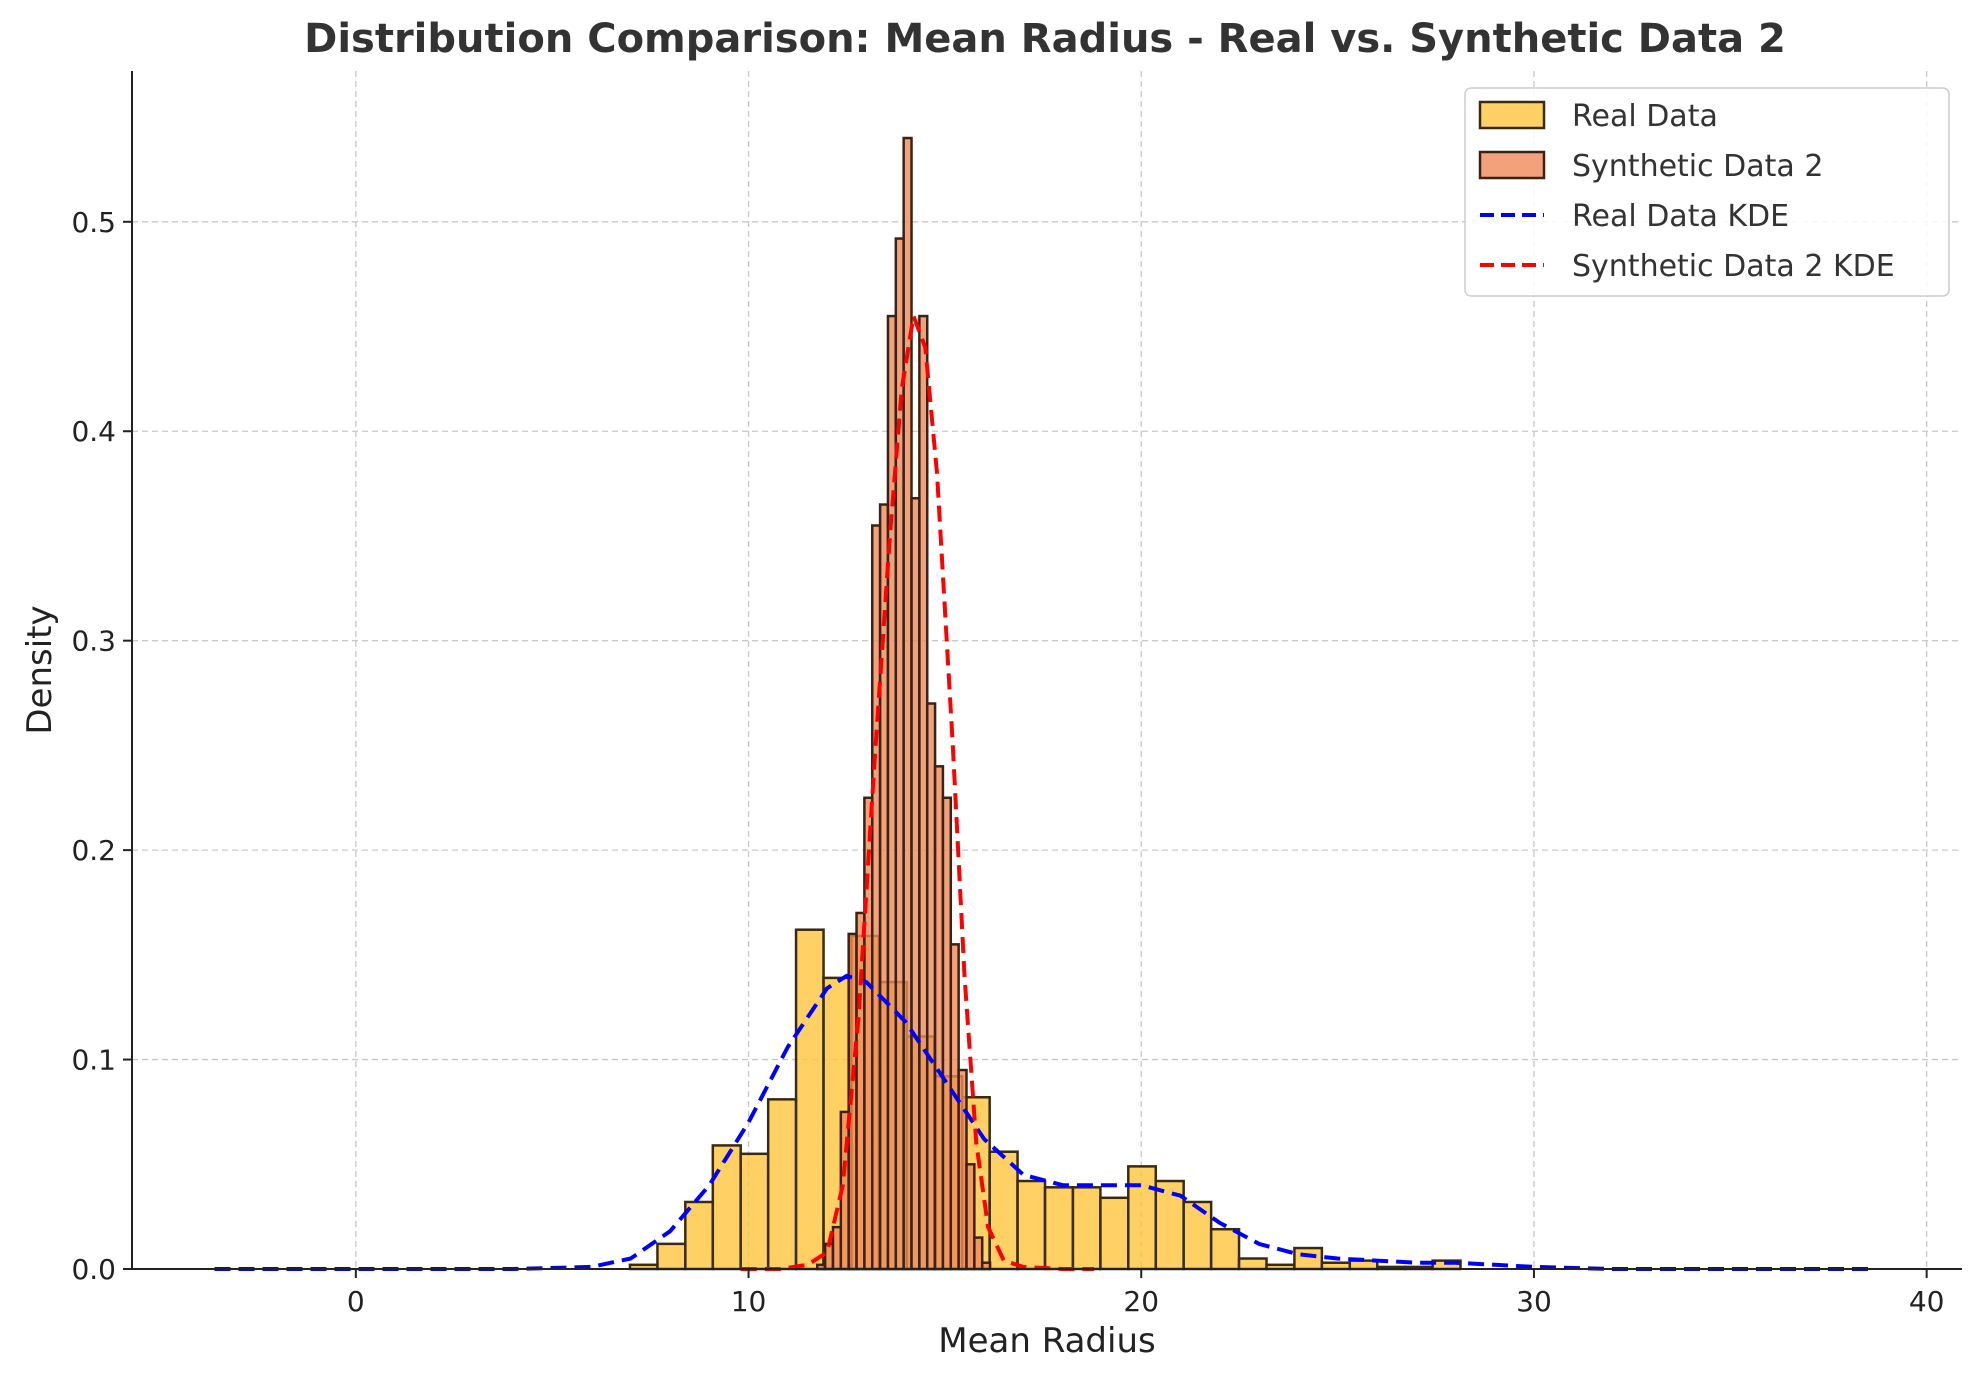 Image resolution: width=1979 pixels, height=1380 pixels. Describe the element at coordinates (1141, 1301) in the screenshot. I see `x-tick-label-2: 20` at that location.